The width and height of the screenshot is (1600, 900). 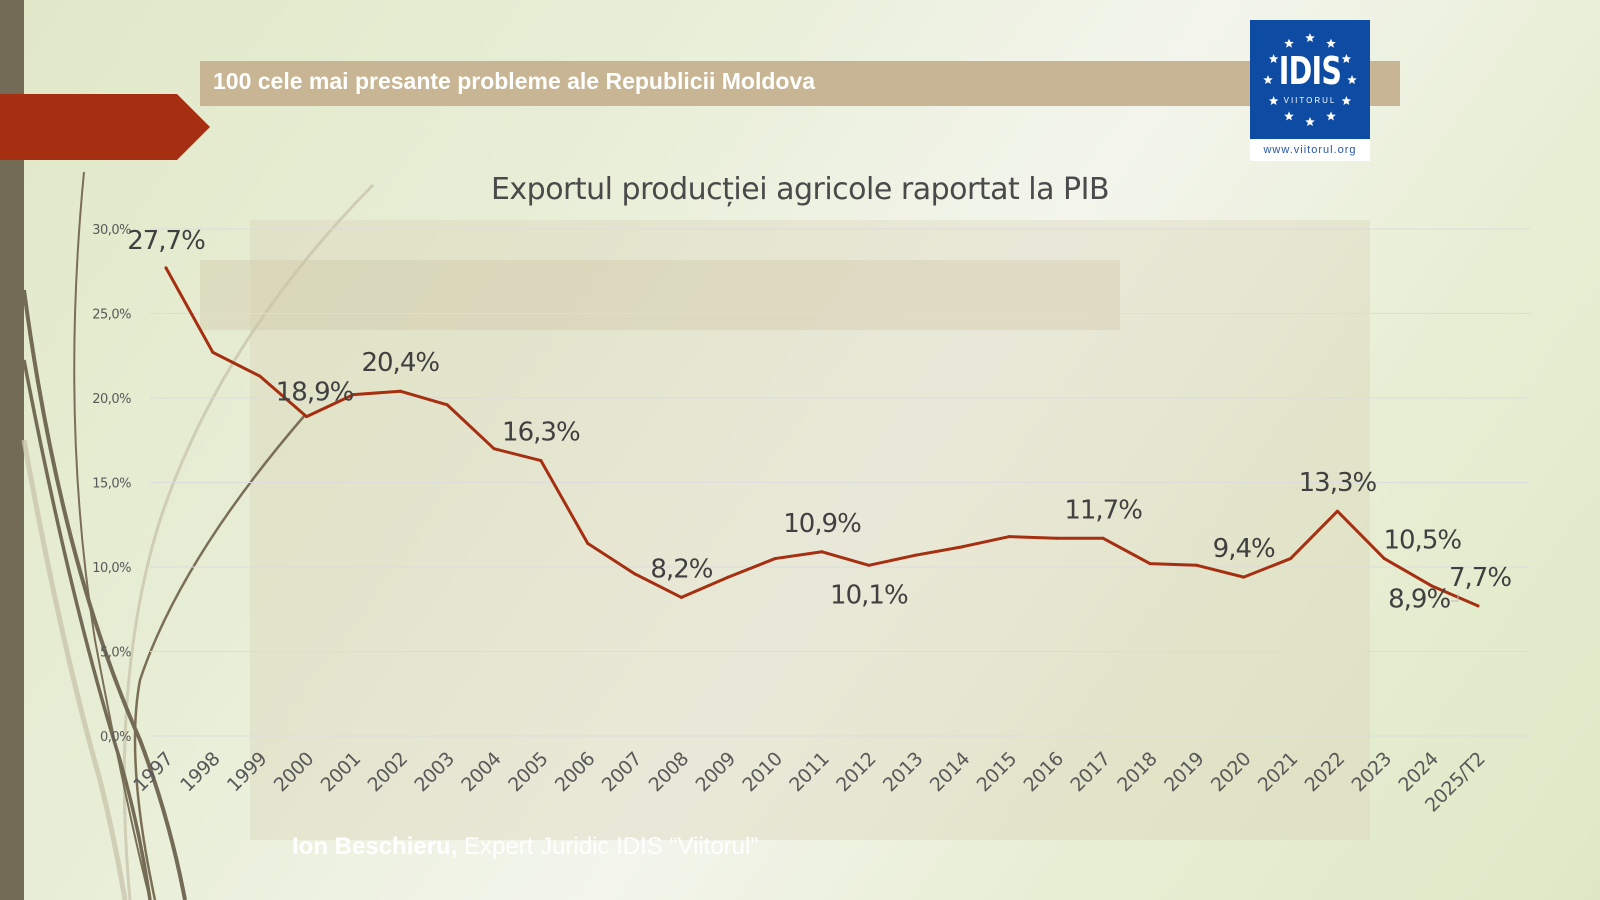 What do you see at coordinates (1103, 510) in the screenshot?
I see `data-label: 11,7%` at bounding box center [1103, 510].